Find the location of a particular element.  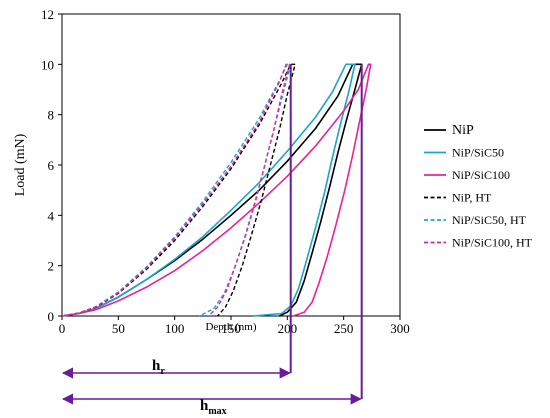

x-tick-label: 0 is located at coordinates (62, 328).